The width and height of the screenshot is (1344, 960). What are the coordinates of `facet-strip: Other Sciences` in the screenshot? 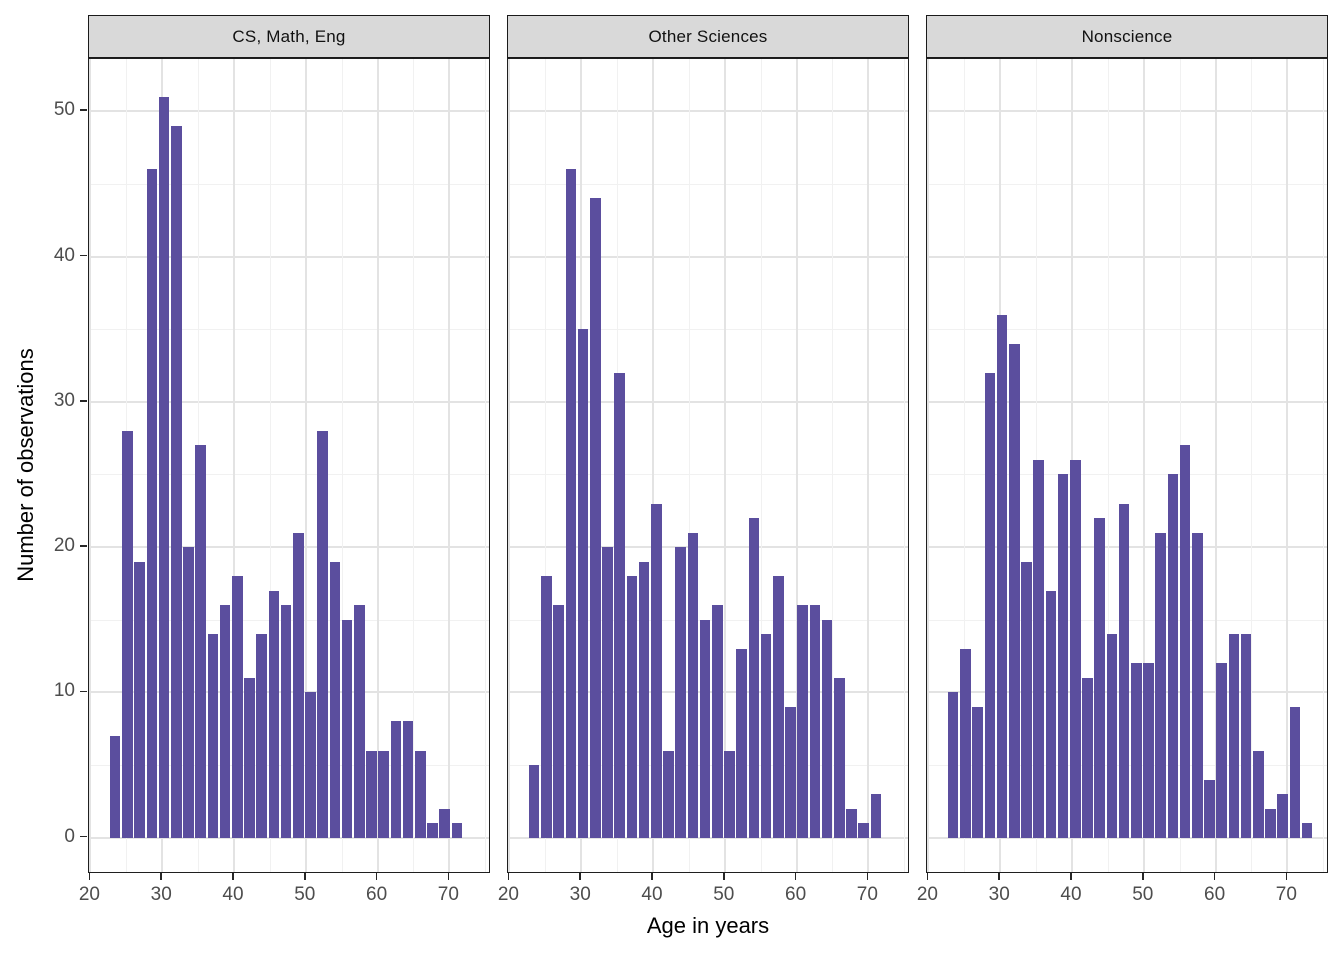 It's located at (708, 36).